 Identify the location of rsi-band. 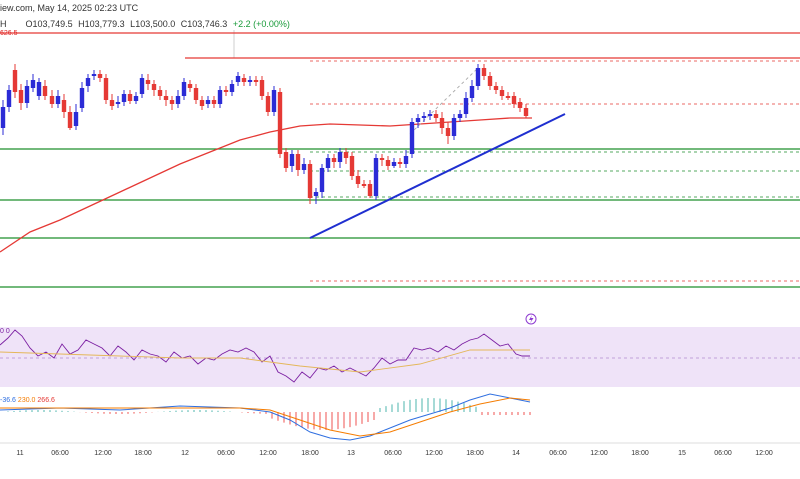
(400, 357).